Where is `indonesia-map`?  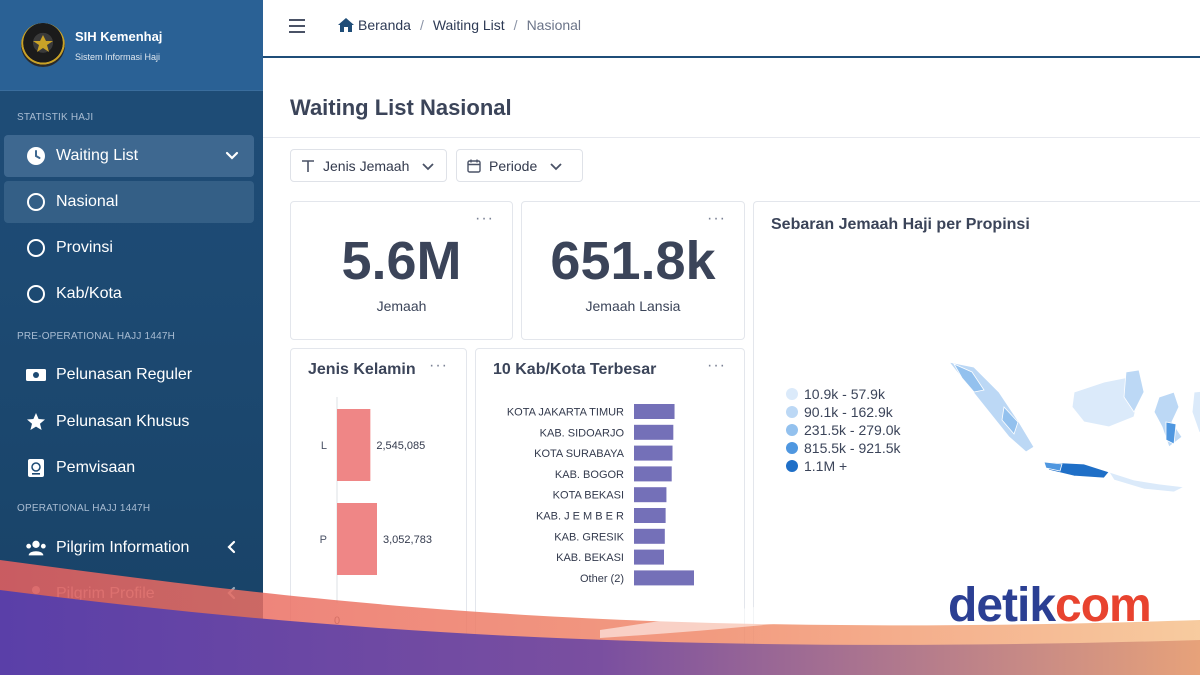 indonesia-map is located at coordinates (1073, 427).